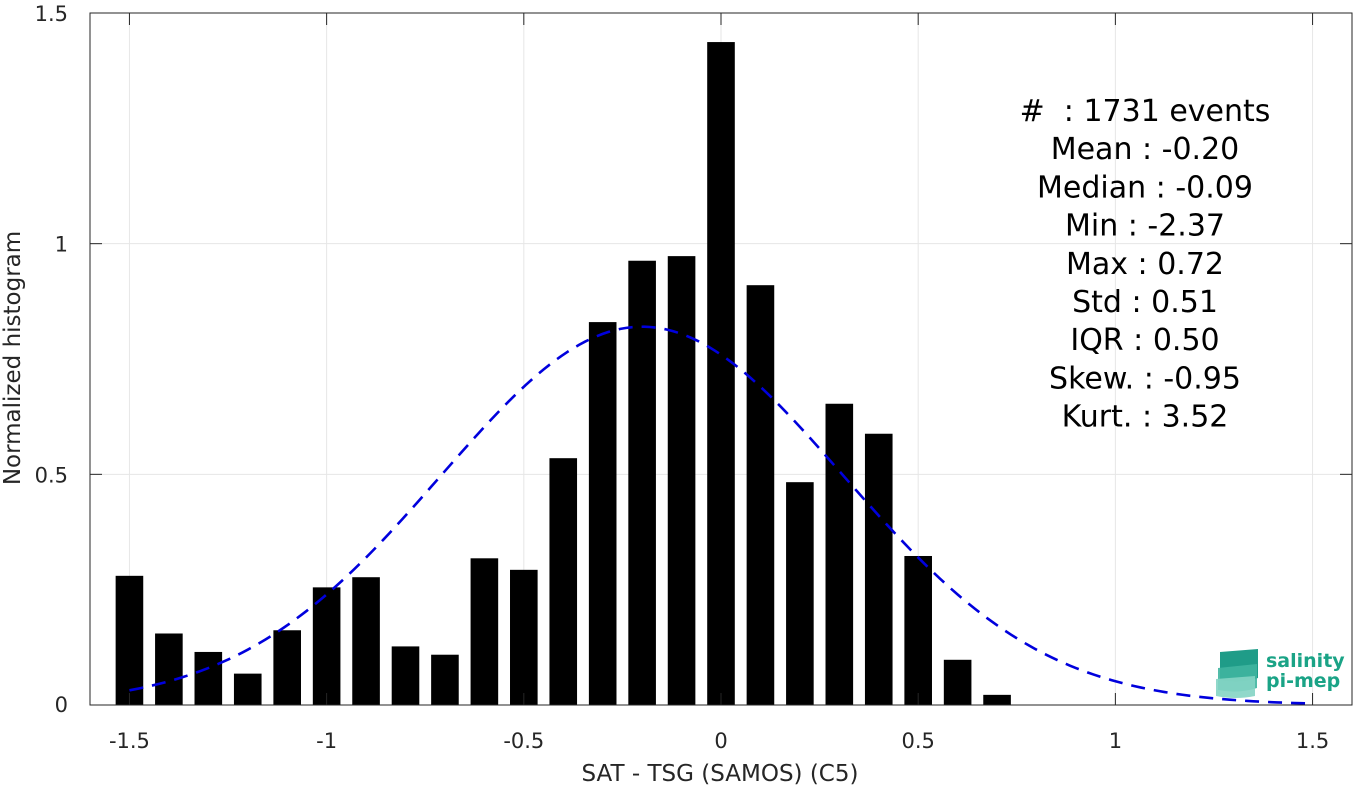 This screenshot has height=785, width=1367. I want to click on y-tick-label-0: 0, so click(61, 705).